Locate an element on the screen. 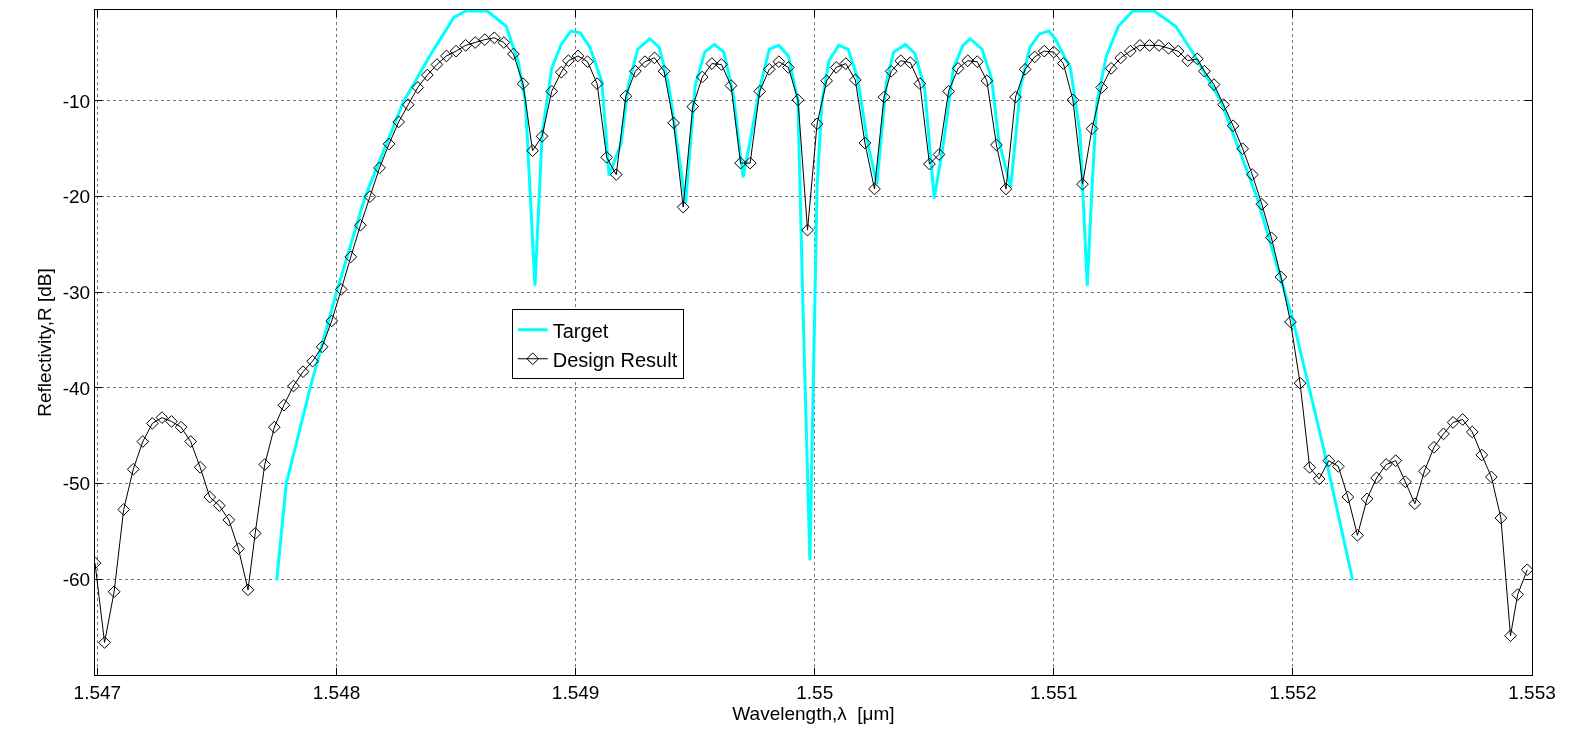 The width and height of the screenshot is (1592, 743). x-tick-label: 1.547 is located at coordinates (97, 692).